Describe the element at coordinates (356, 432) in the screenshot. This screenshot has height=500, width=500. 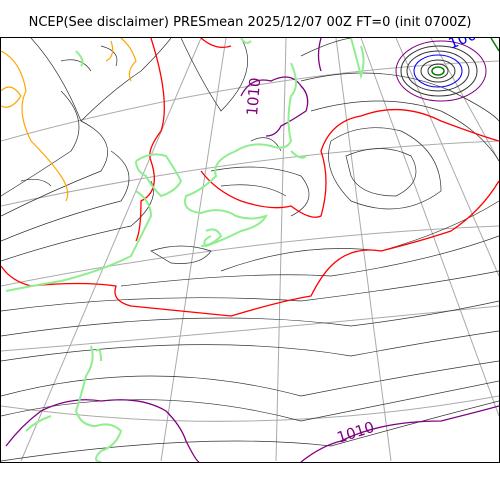
I see `isobar-label-1010-lower: 1010` at that location.